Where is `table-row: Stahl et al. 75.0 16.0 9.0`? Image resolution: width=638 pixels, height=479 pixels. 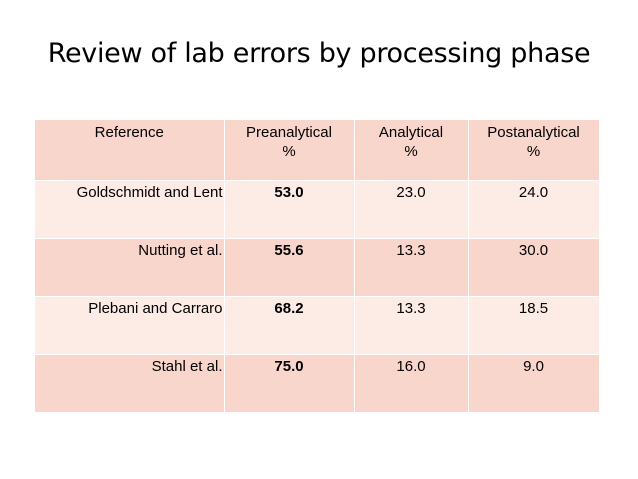
table-row: Stahl et al. 75.0 16.0 9.0 is located at coordinates (317, 383).